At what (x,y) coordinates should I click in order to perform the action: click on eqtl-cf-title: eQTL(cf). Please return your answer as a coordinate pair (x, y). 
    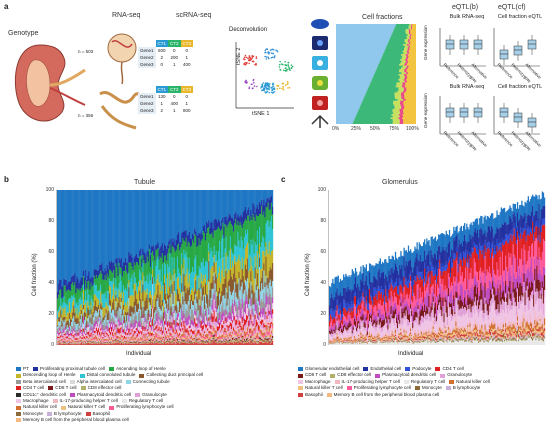
    Looking at the image, I should click on (512, 7).